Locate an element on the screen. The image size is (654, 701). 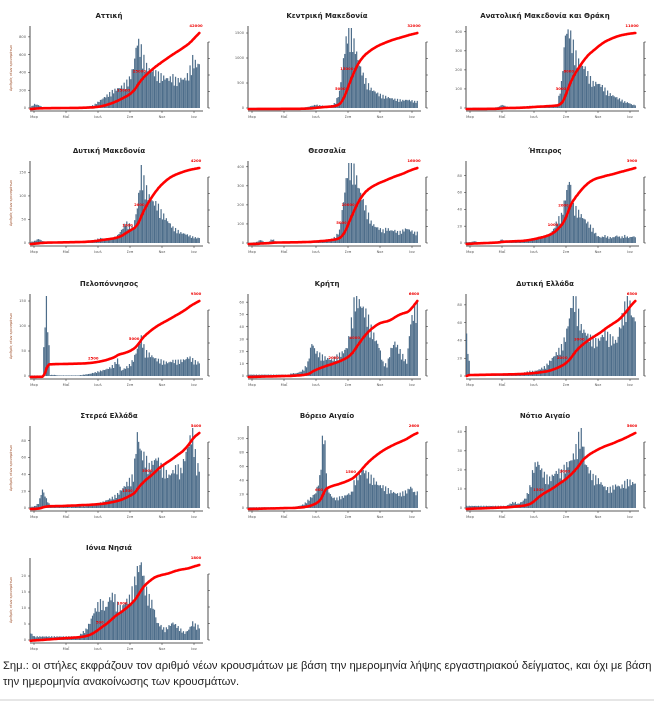
divider is located at coordinates (327, 700).